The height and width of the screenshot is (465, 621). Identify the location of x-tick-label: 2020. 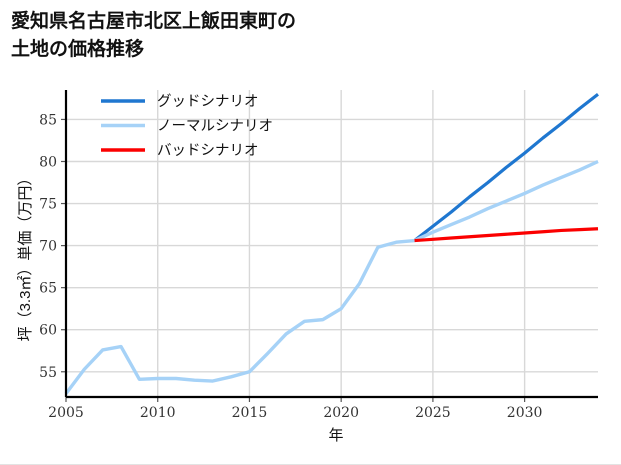
(341, 413).